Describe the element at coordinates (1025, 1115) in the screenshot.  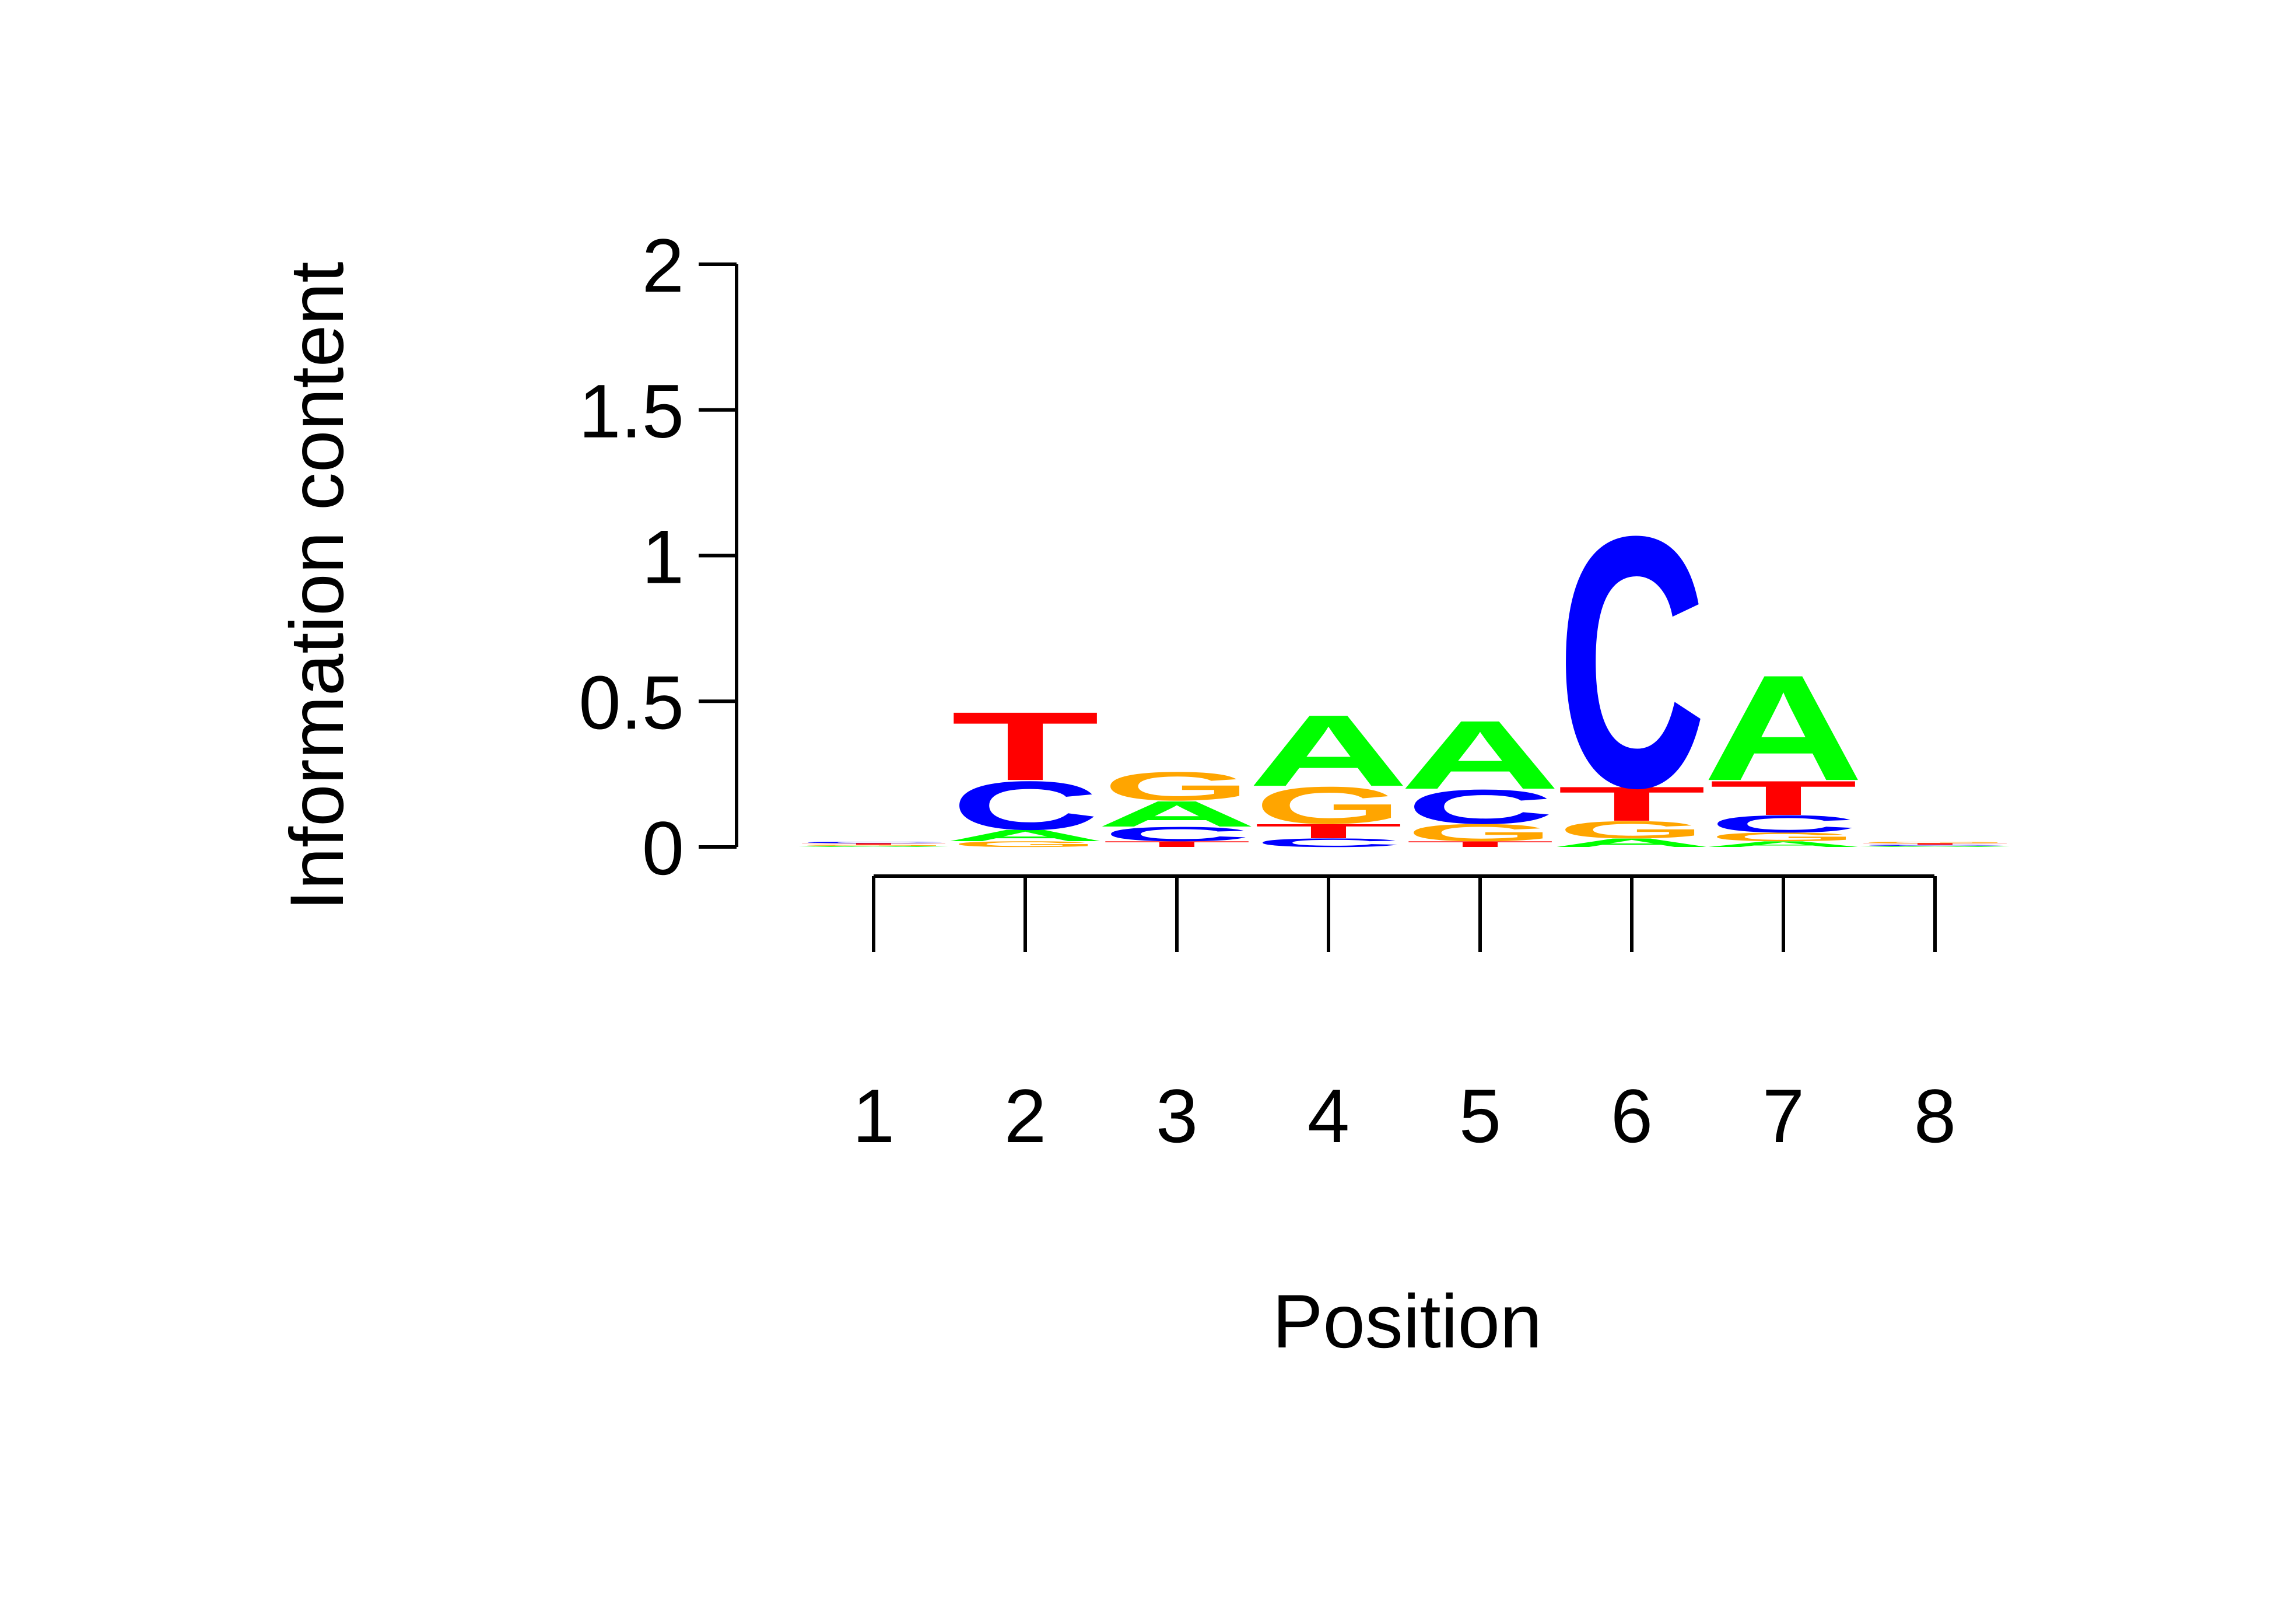
I see `x-tick-label: 2` at that location.